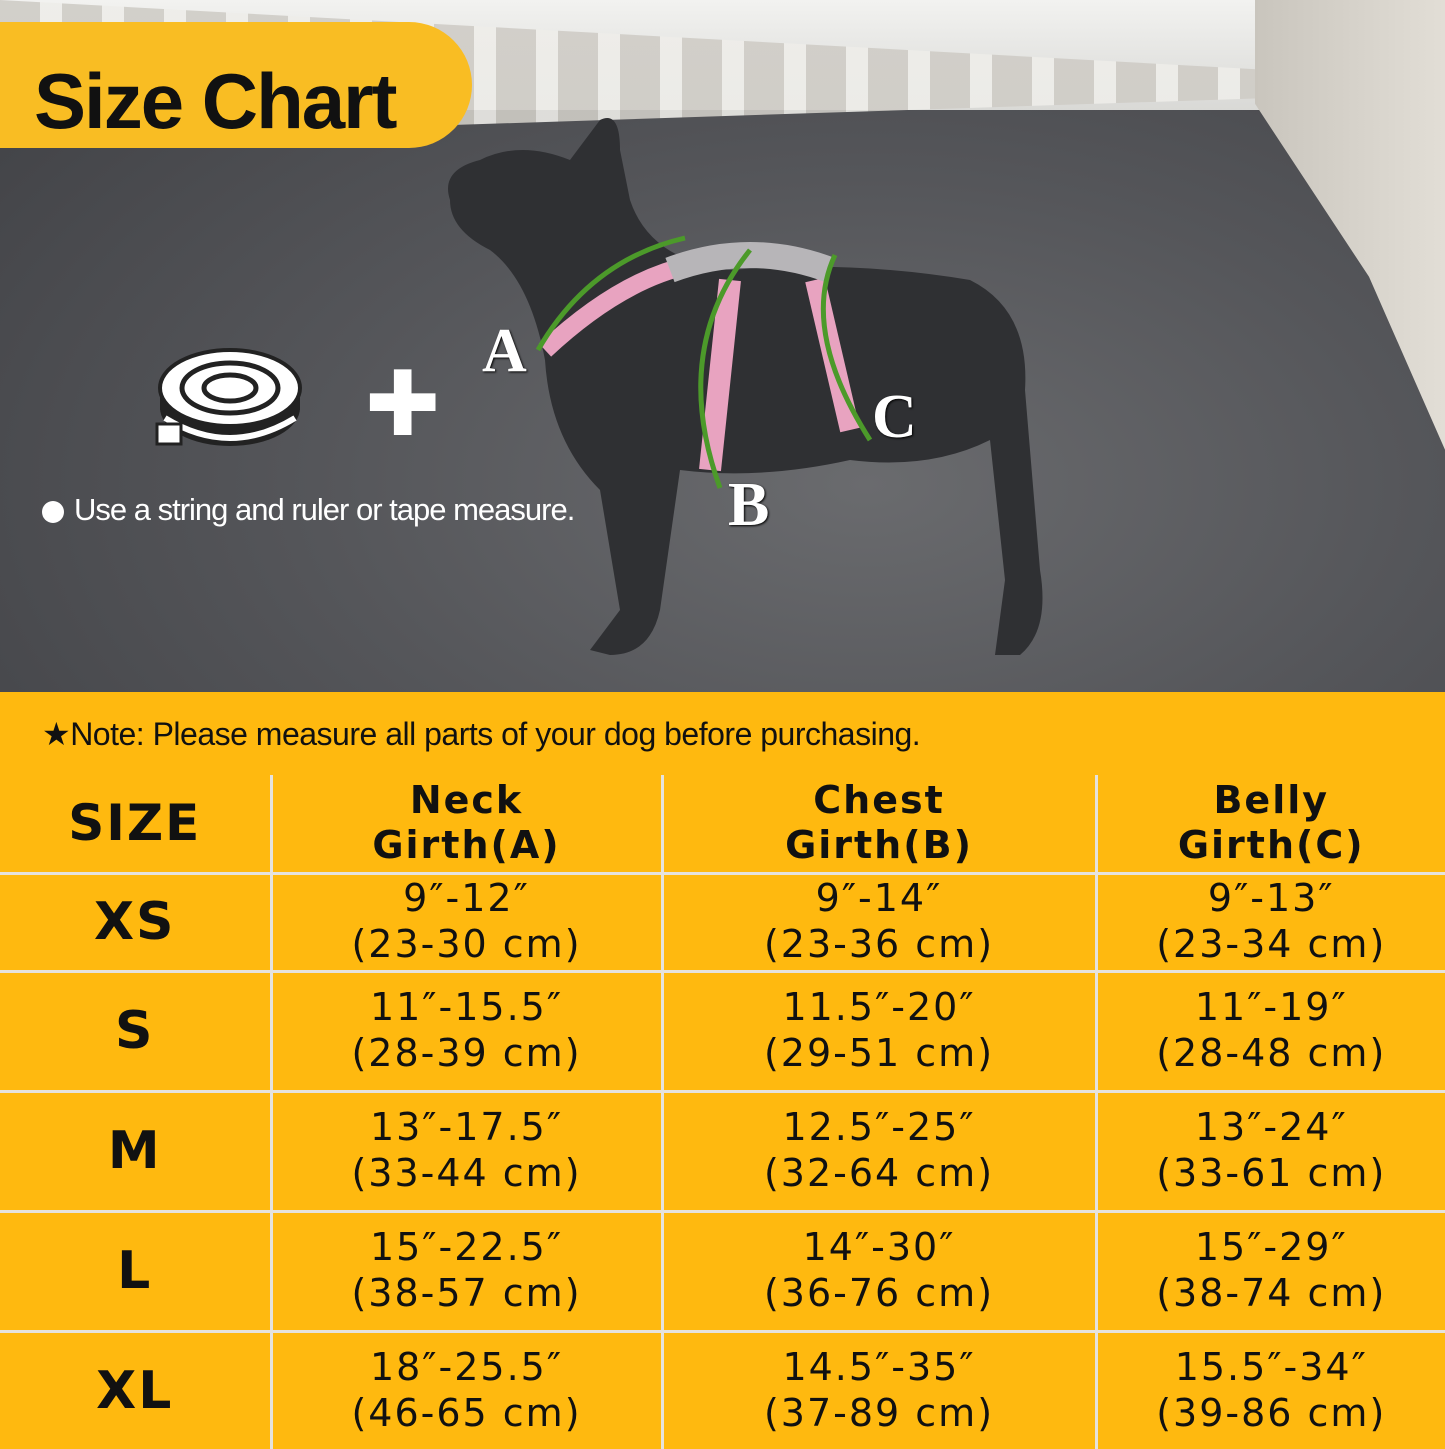  What do you see at coordinates (53, 512) in the screenshot?
I see `bullet-icon` at bounding box center [53, 512].